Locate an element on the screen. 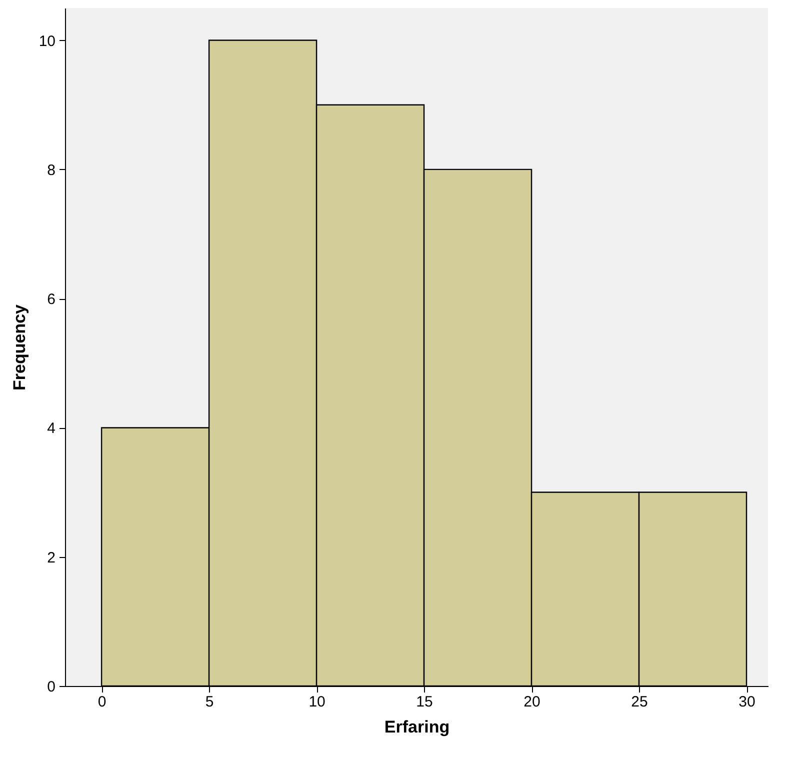  x-tick-label: 0 is located at coordinates (102, 702).